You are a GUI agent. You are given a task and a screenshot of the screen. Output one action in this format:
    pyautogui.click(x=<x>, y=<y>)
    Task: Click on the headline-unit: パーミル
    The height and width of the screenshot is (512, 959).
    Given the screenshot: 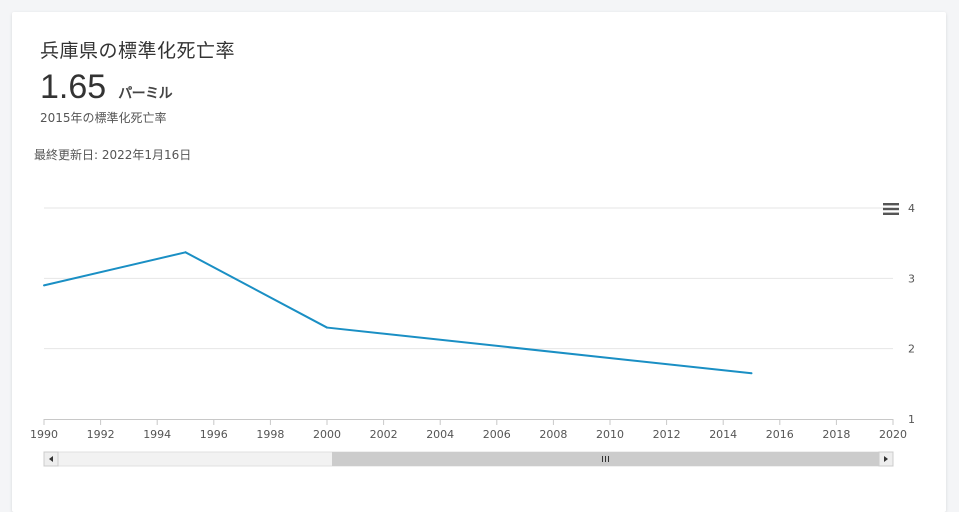 What is the action you would take?
    pyautogui.click(x=145, y=94)
    